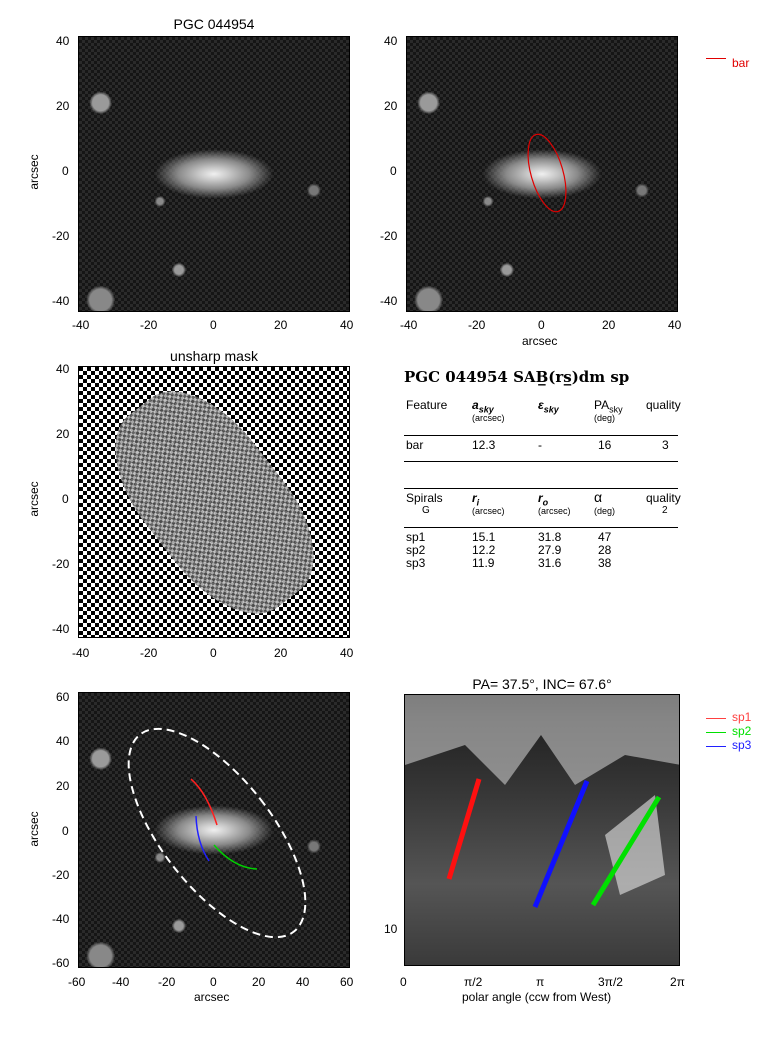 This screenshot has width=779, height=1039. I want to click on panel5-title: PA= 37.5°, INC= 67.6°, so click(542, 684).